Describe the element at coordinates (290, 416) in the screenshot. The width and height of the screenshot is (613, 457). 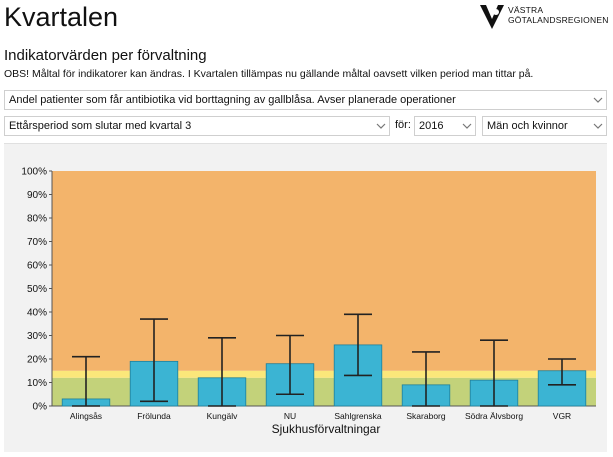
I see `x-tick-label: NU` at that location.